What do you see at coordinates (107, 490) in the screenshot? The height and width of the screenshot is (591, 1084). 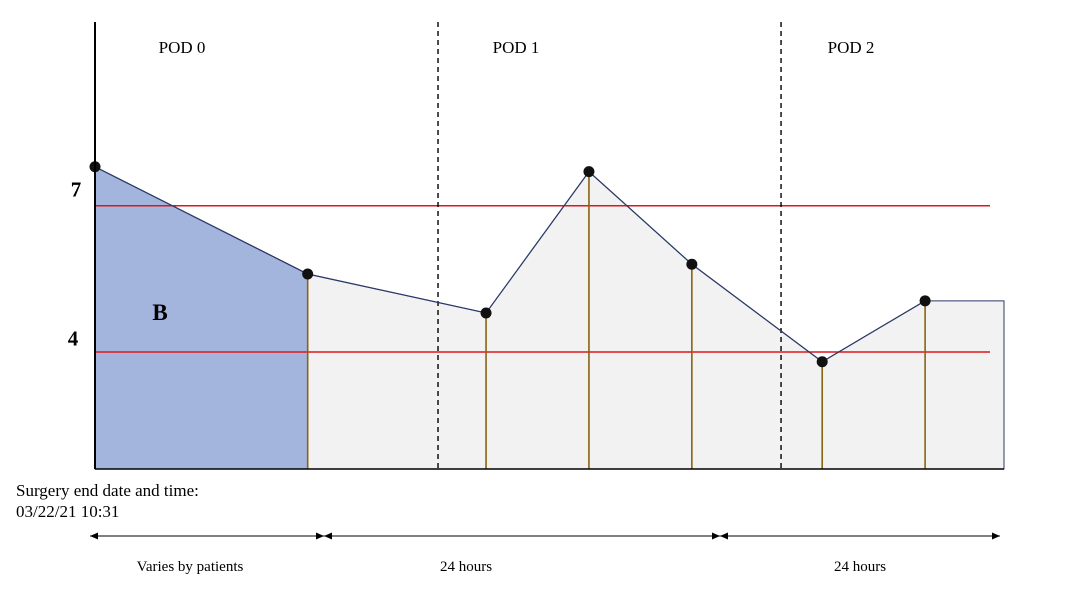 I see `surgery-end-title: Surgery end date and time:` at bounding box center [107, 490].